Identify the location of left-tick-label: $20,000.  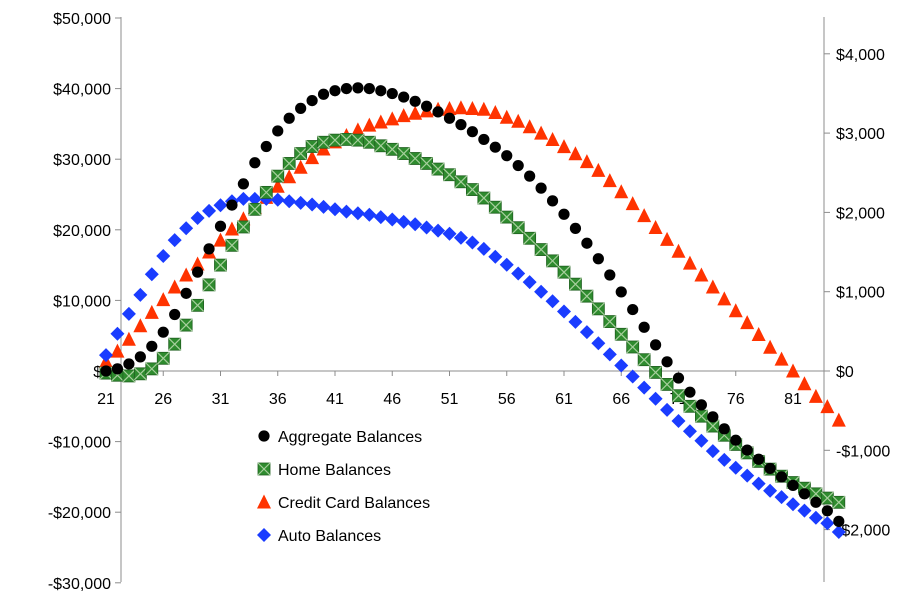
(82, 231).